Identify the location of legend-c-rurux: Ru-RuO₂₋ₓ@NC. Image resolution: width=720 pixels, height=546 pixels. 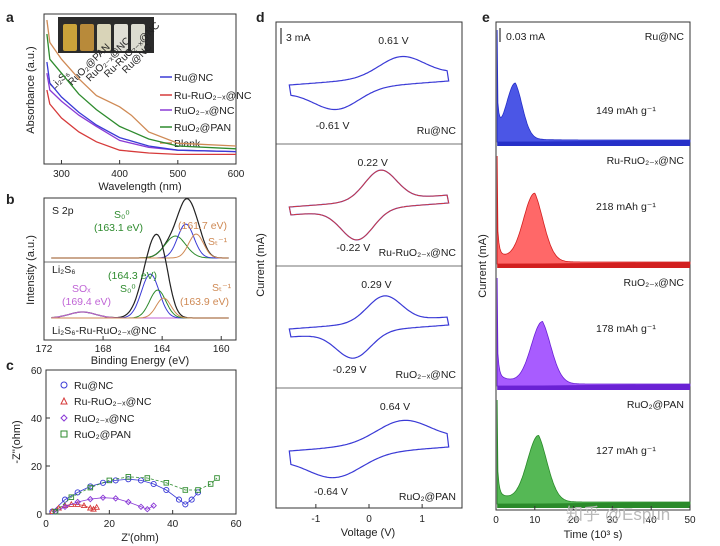
(113, 402).